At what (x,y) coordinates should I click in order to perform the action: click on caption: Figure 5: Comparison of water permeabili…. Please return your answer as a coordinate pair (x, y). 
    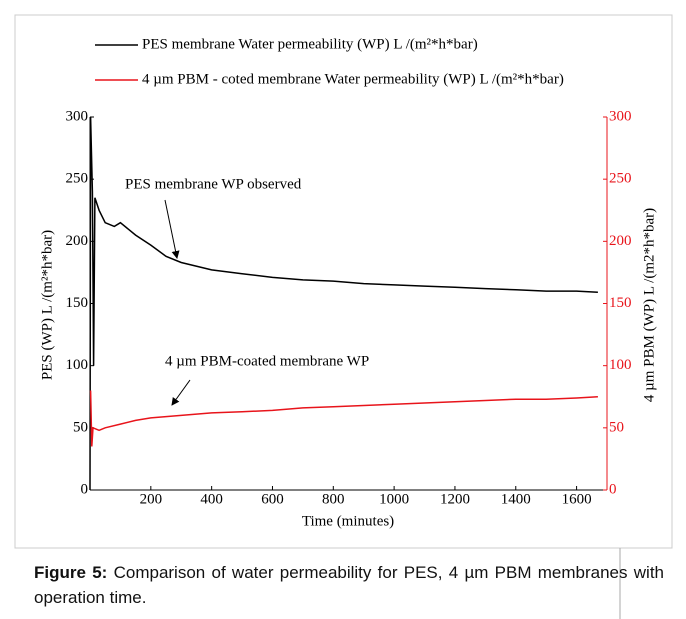
    Looking at the image, I should click on (349, 585).